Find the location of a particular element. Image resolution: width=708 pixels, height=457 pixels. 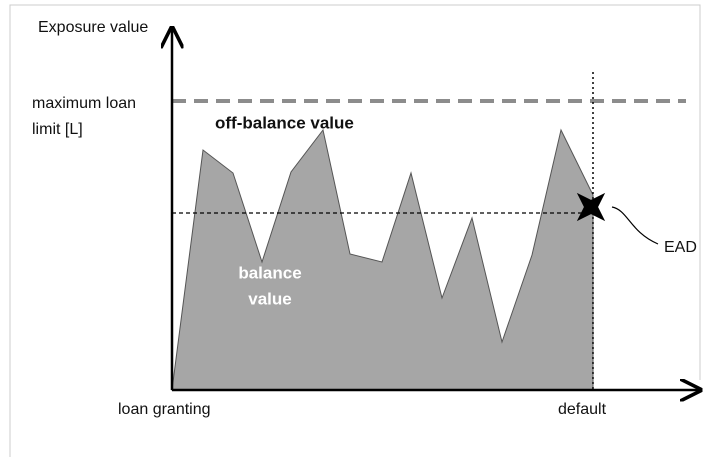

y-axis-label: Exposure value is located at coordinates (93, 27).